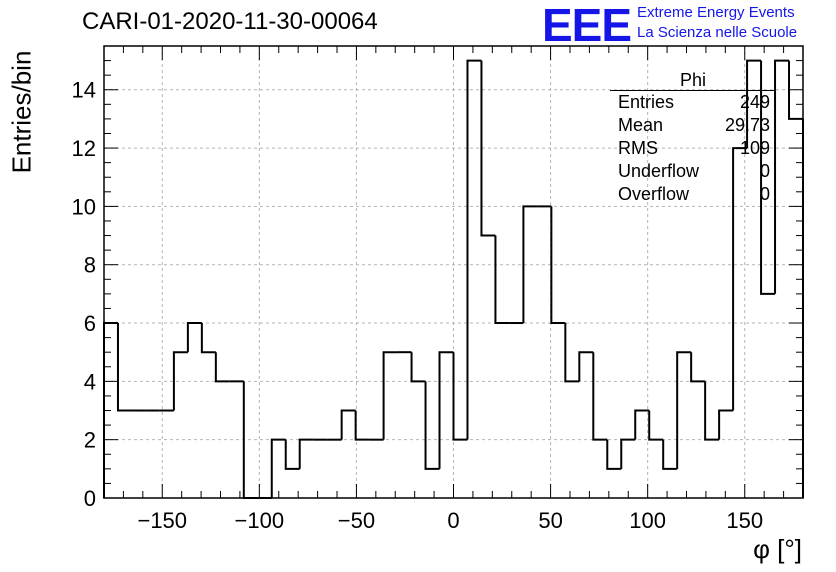 Image resolution: width=836 pixels, height=572 pixels. I want to click on y-tick-label: 14, so click(84, 90).